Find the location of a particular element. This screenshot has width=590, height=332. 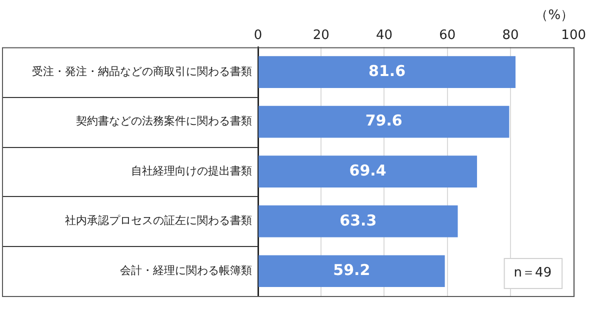

x-axis-title: （%） is located at coordinates (554, 16).